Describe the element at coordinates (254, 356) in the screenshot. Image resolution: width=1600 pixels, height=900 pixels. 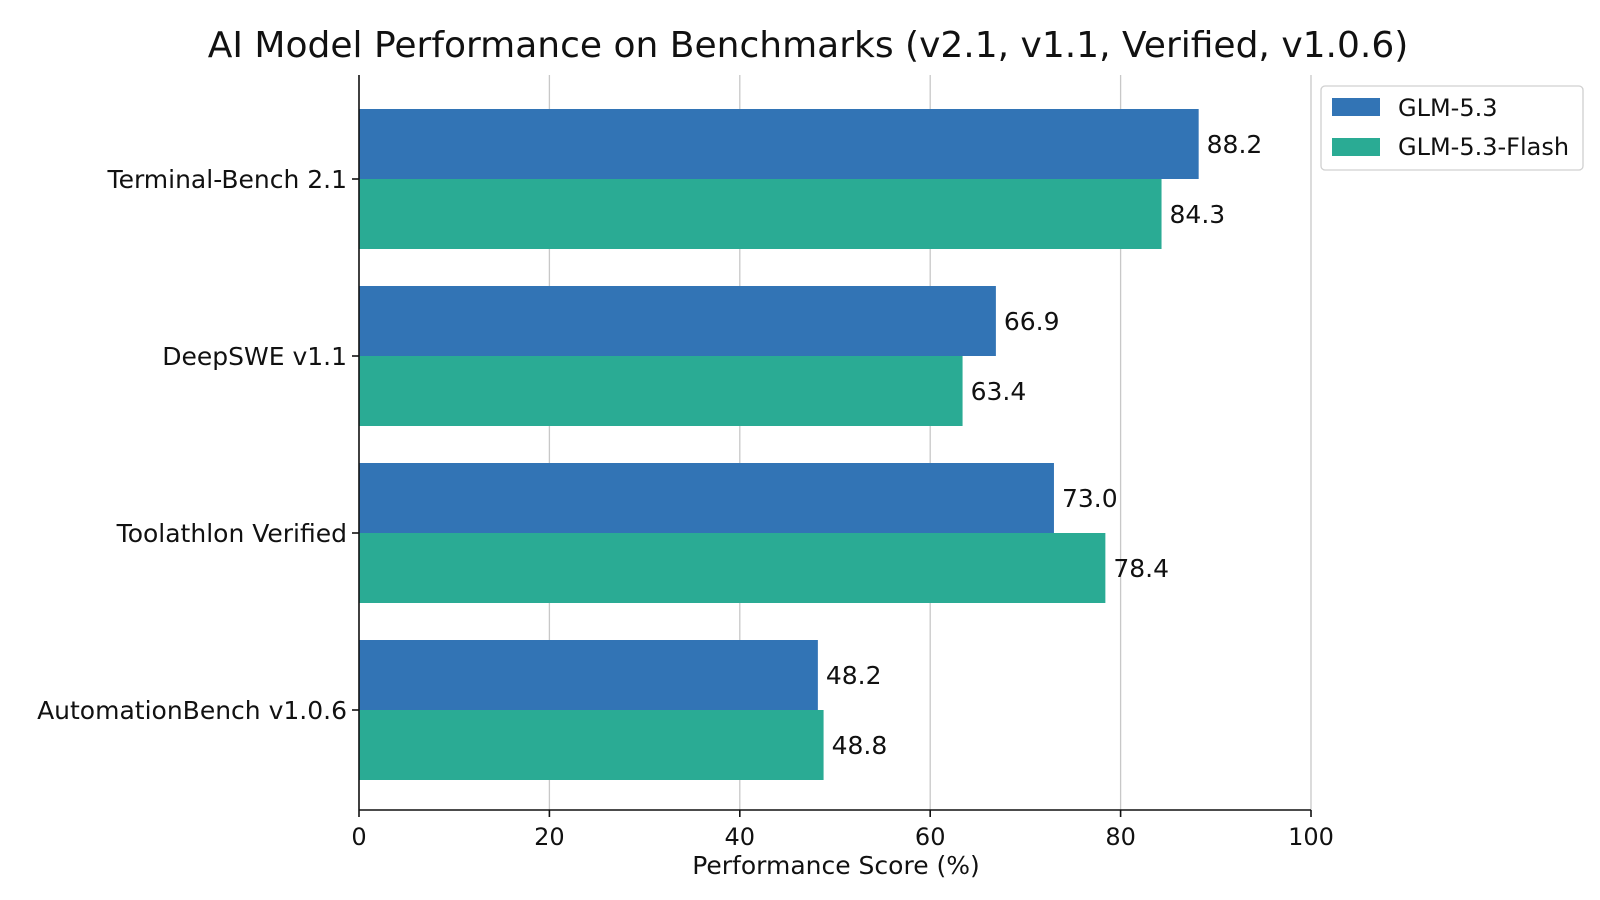
I see `category-label-deepswe-v1-1: DeepSWE v1.1` at that location.